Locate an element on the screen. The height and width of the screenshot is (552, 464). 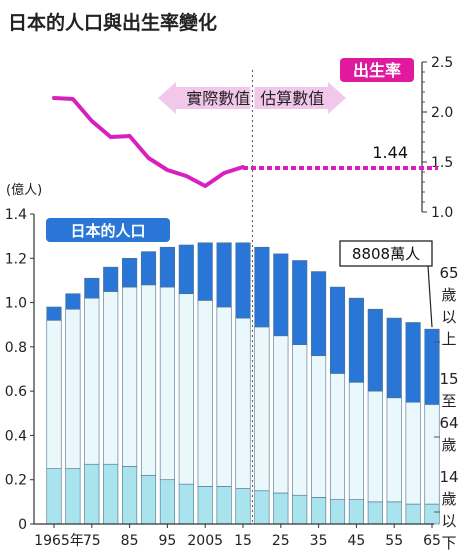
population-y-tick-label: 0 is located at coordinates (22, 525).